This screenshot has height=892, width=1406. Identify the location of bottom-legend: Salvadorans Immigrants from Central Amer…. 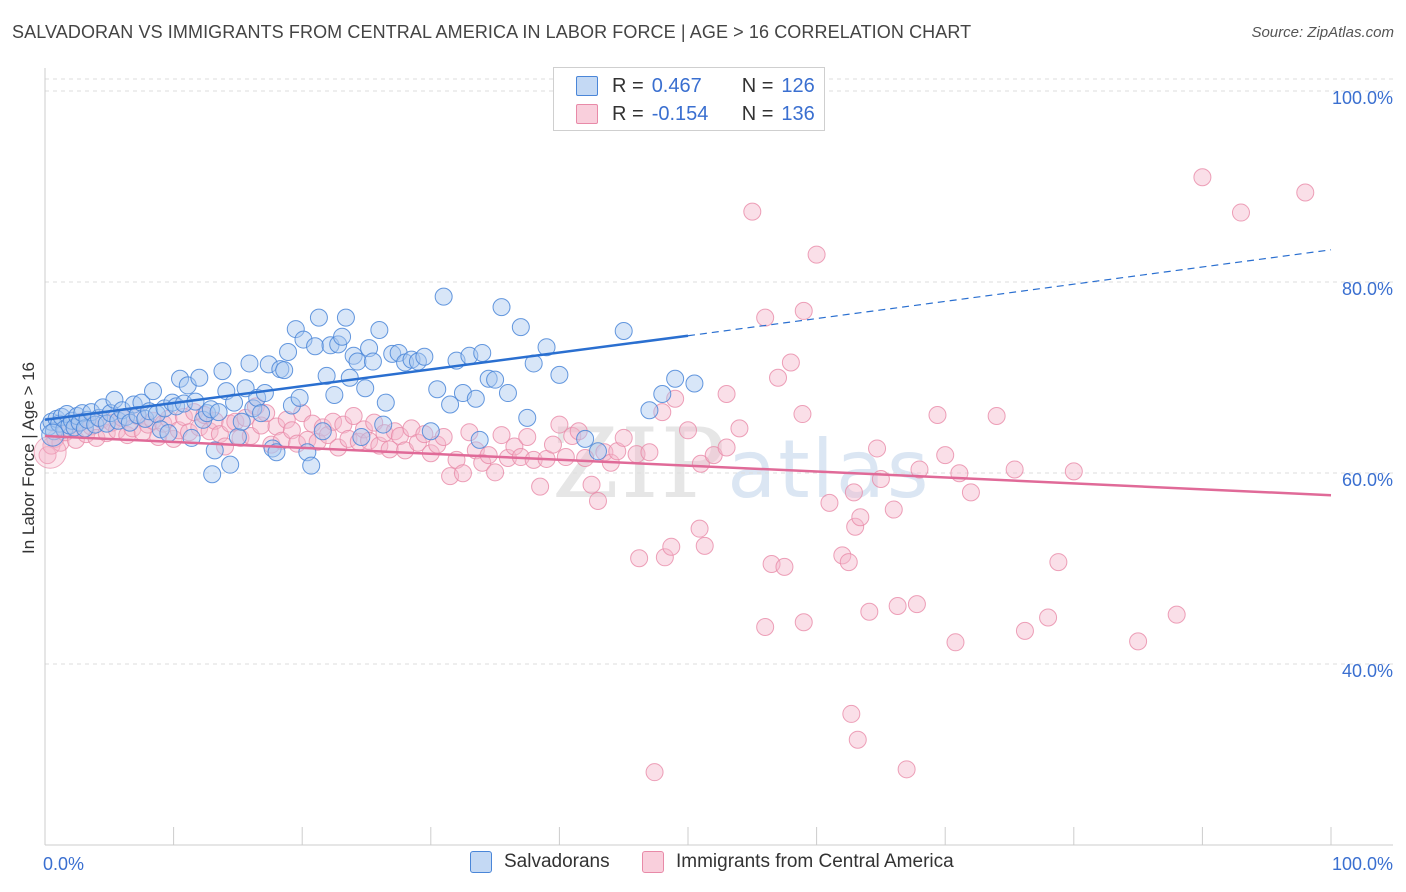
(703, 865).